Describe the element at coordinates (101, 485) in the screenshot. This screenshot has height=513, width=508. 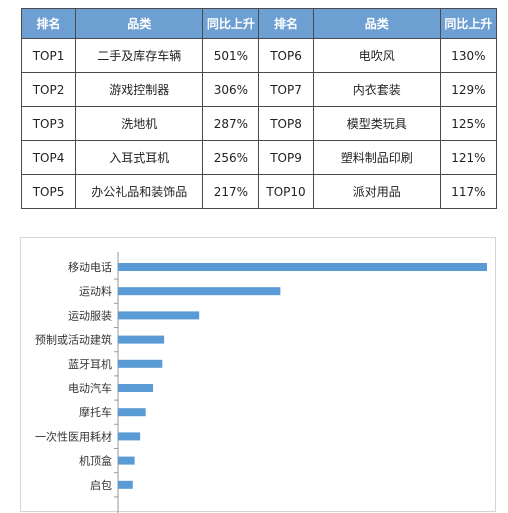
I see `category-label: 启包` at that location.